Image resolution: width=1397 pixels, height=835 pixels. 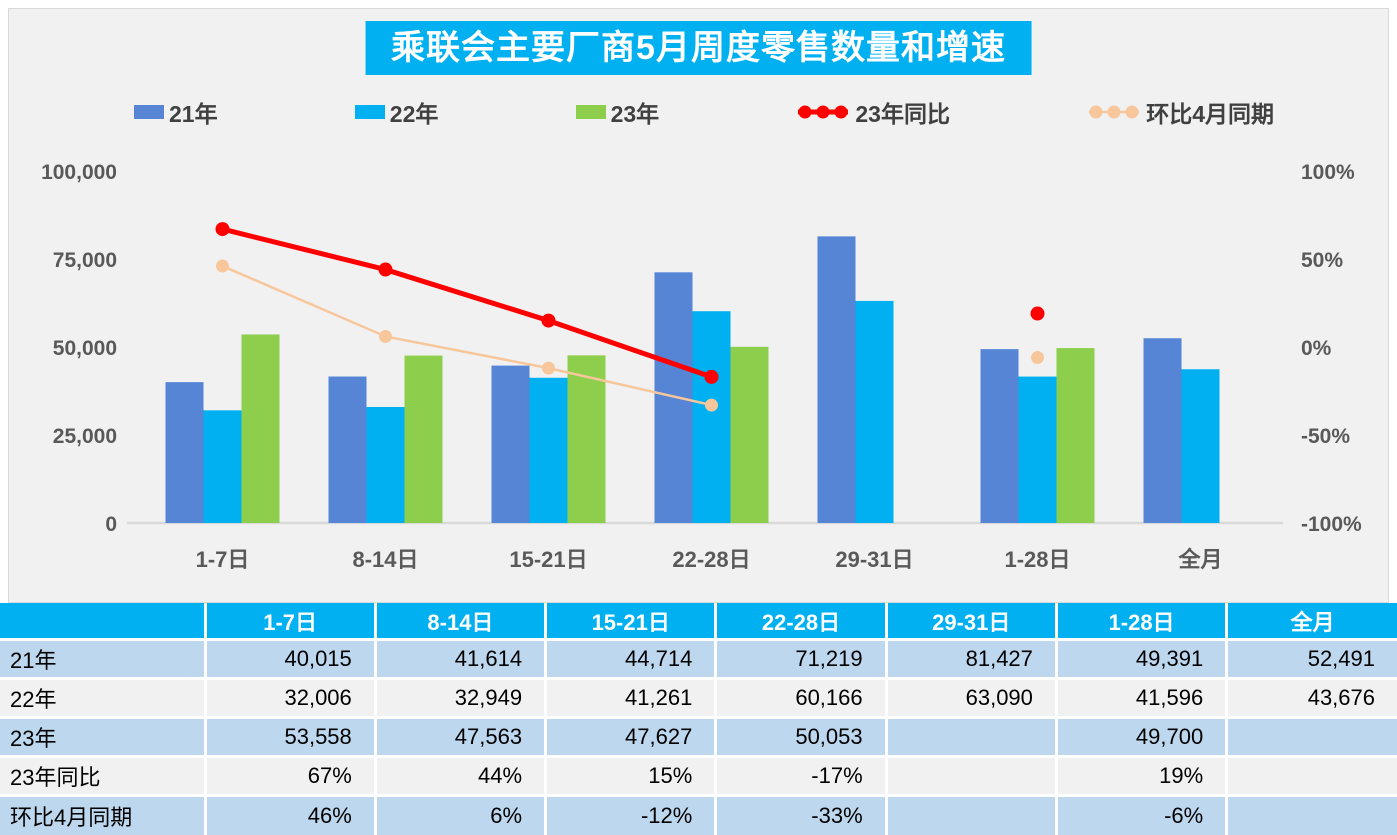 I want to click on bar-23年-8-14日, so click(x=423, y=439).